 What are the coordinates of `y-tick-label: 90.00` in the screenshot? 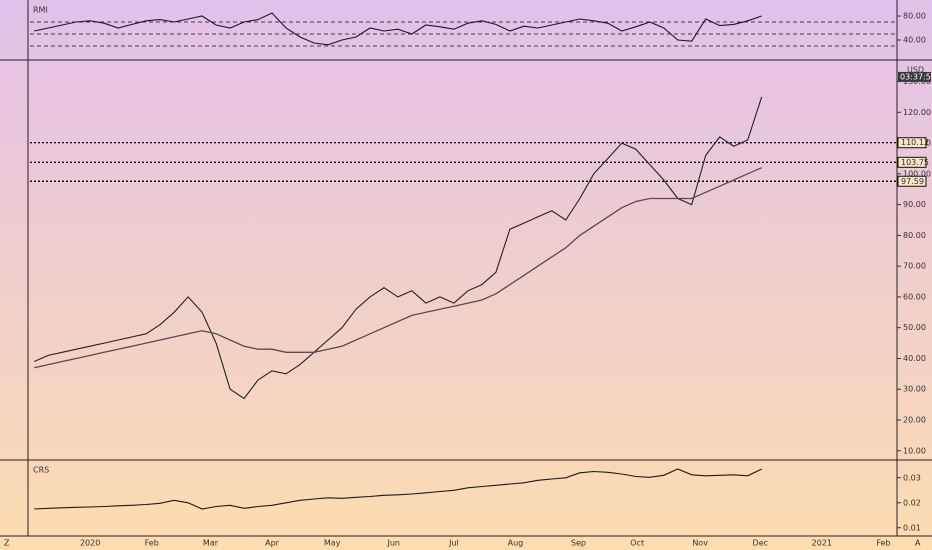 It's located at (914, 204).